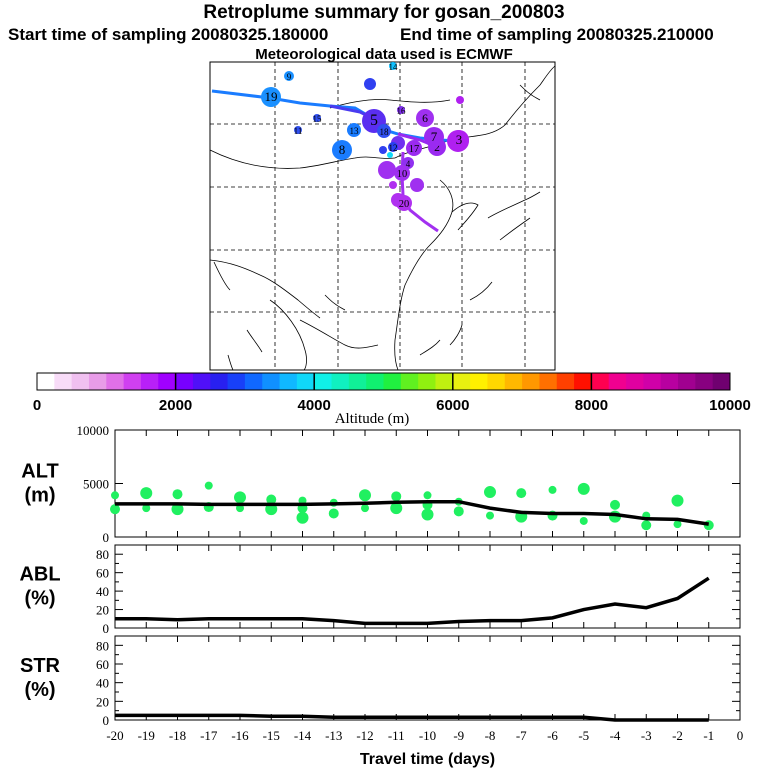  Describe the element at coordinates (168, 34) in the screenshot. I see `start-time: Start time of sampling 20080325.180000` at that location.